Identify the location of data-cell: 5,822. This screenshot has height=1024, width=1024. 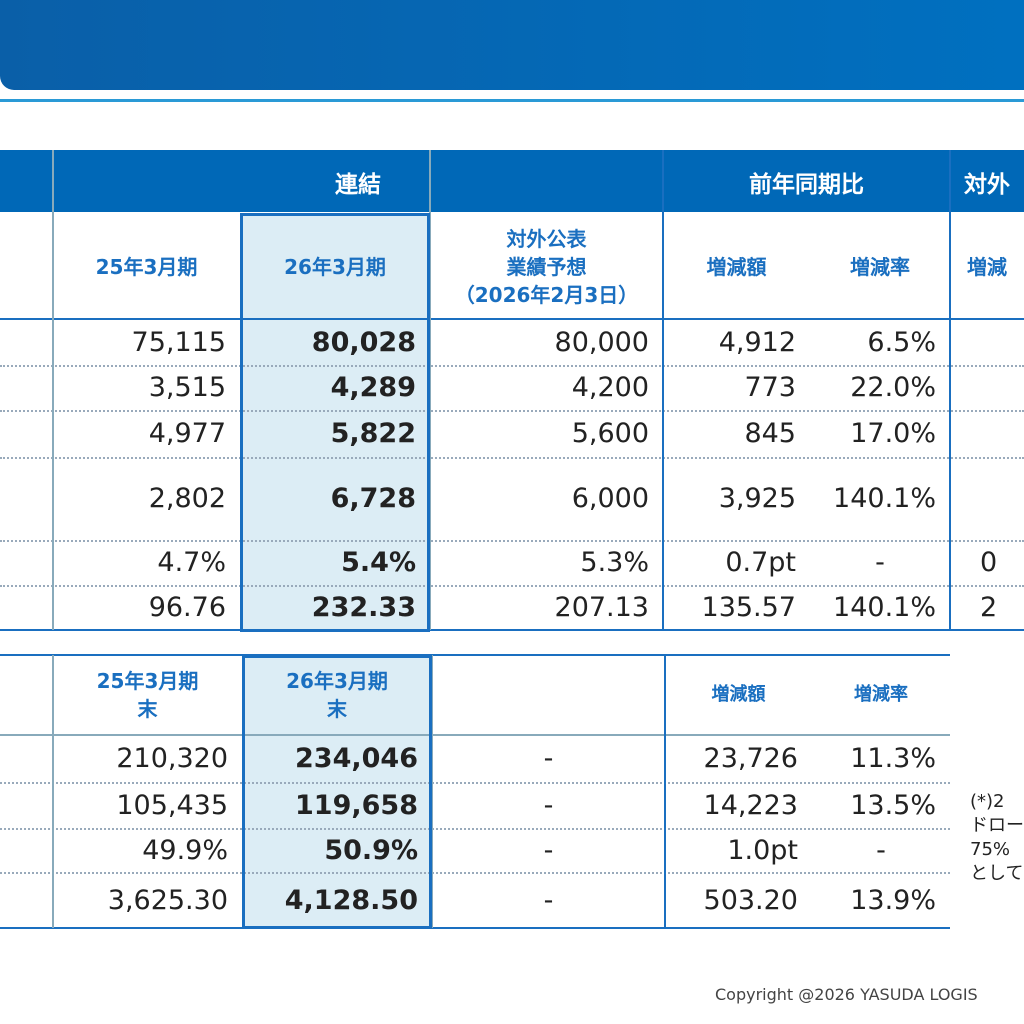
(335, 433).